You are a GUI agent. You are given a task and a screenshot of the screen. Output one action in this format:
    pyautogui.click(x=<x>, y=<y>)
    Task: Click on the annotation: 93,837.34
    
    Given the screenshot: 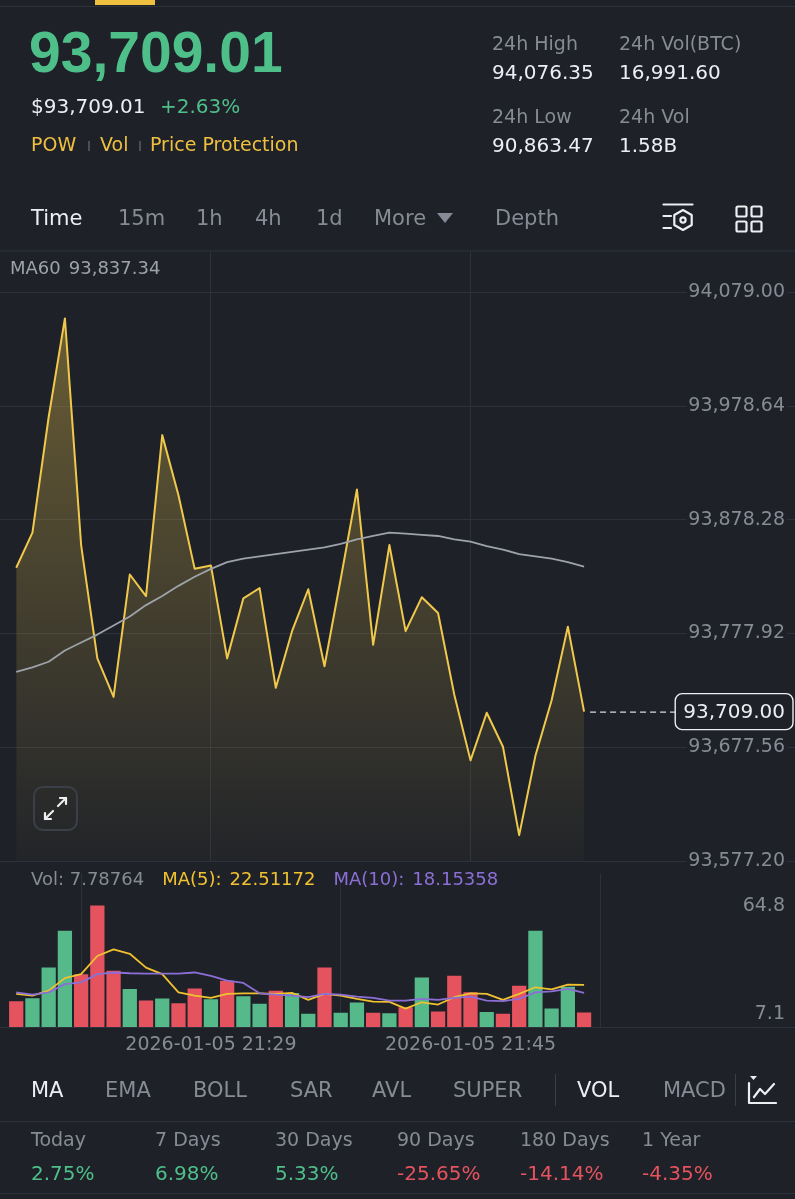 What is the action you would take?
    pyautogui.click(x=114, y=267)
    